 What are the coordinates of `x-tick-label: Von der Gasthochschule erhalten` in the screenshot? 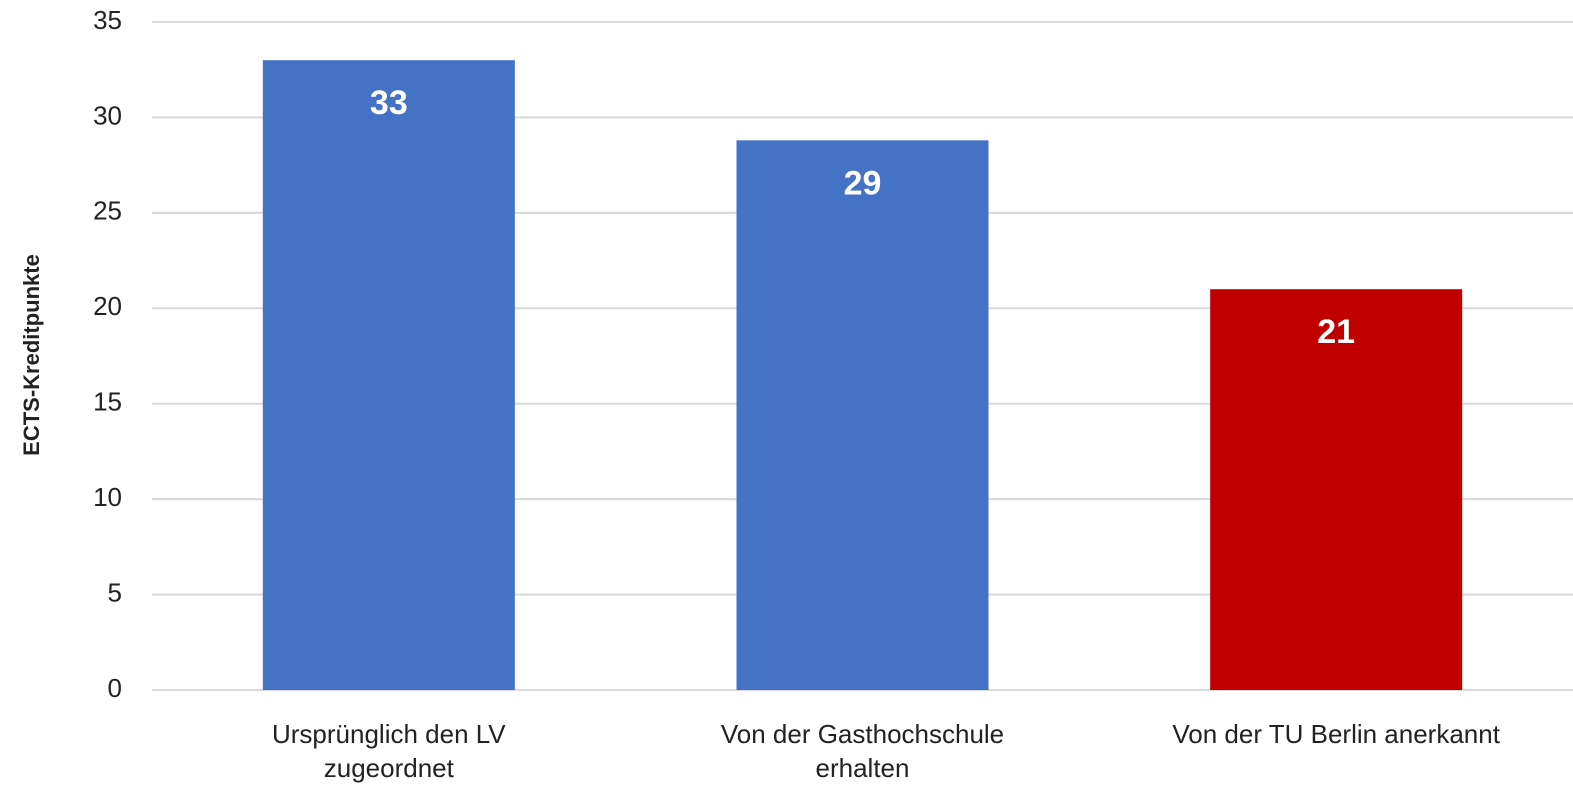 It's located at (862, 751).